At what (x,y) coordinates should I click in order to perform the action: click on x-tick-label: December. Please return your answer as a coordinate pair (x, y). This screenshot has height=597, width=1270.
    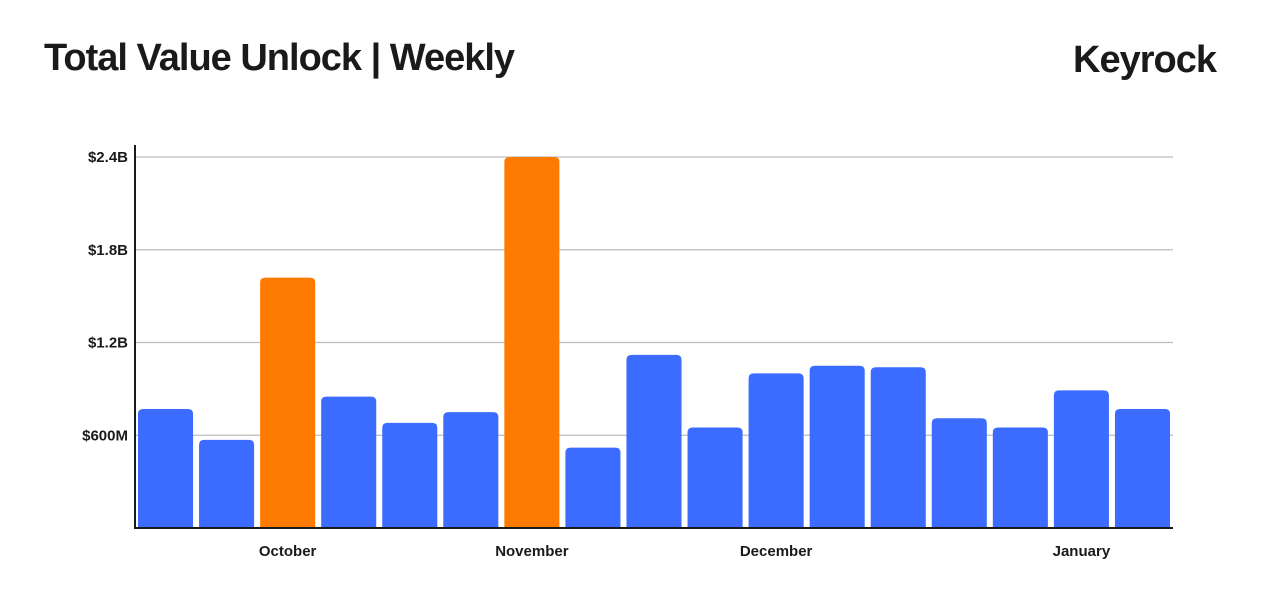
    Looking at the image, I should click on (776, 551).